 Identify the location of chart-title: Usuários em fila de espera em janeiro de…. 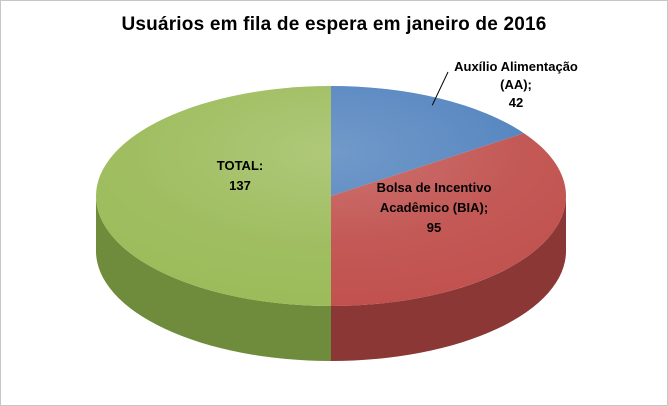
(334, 24).